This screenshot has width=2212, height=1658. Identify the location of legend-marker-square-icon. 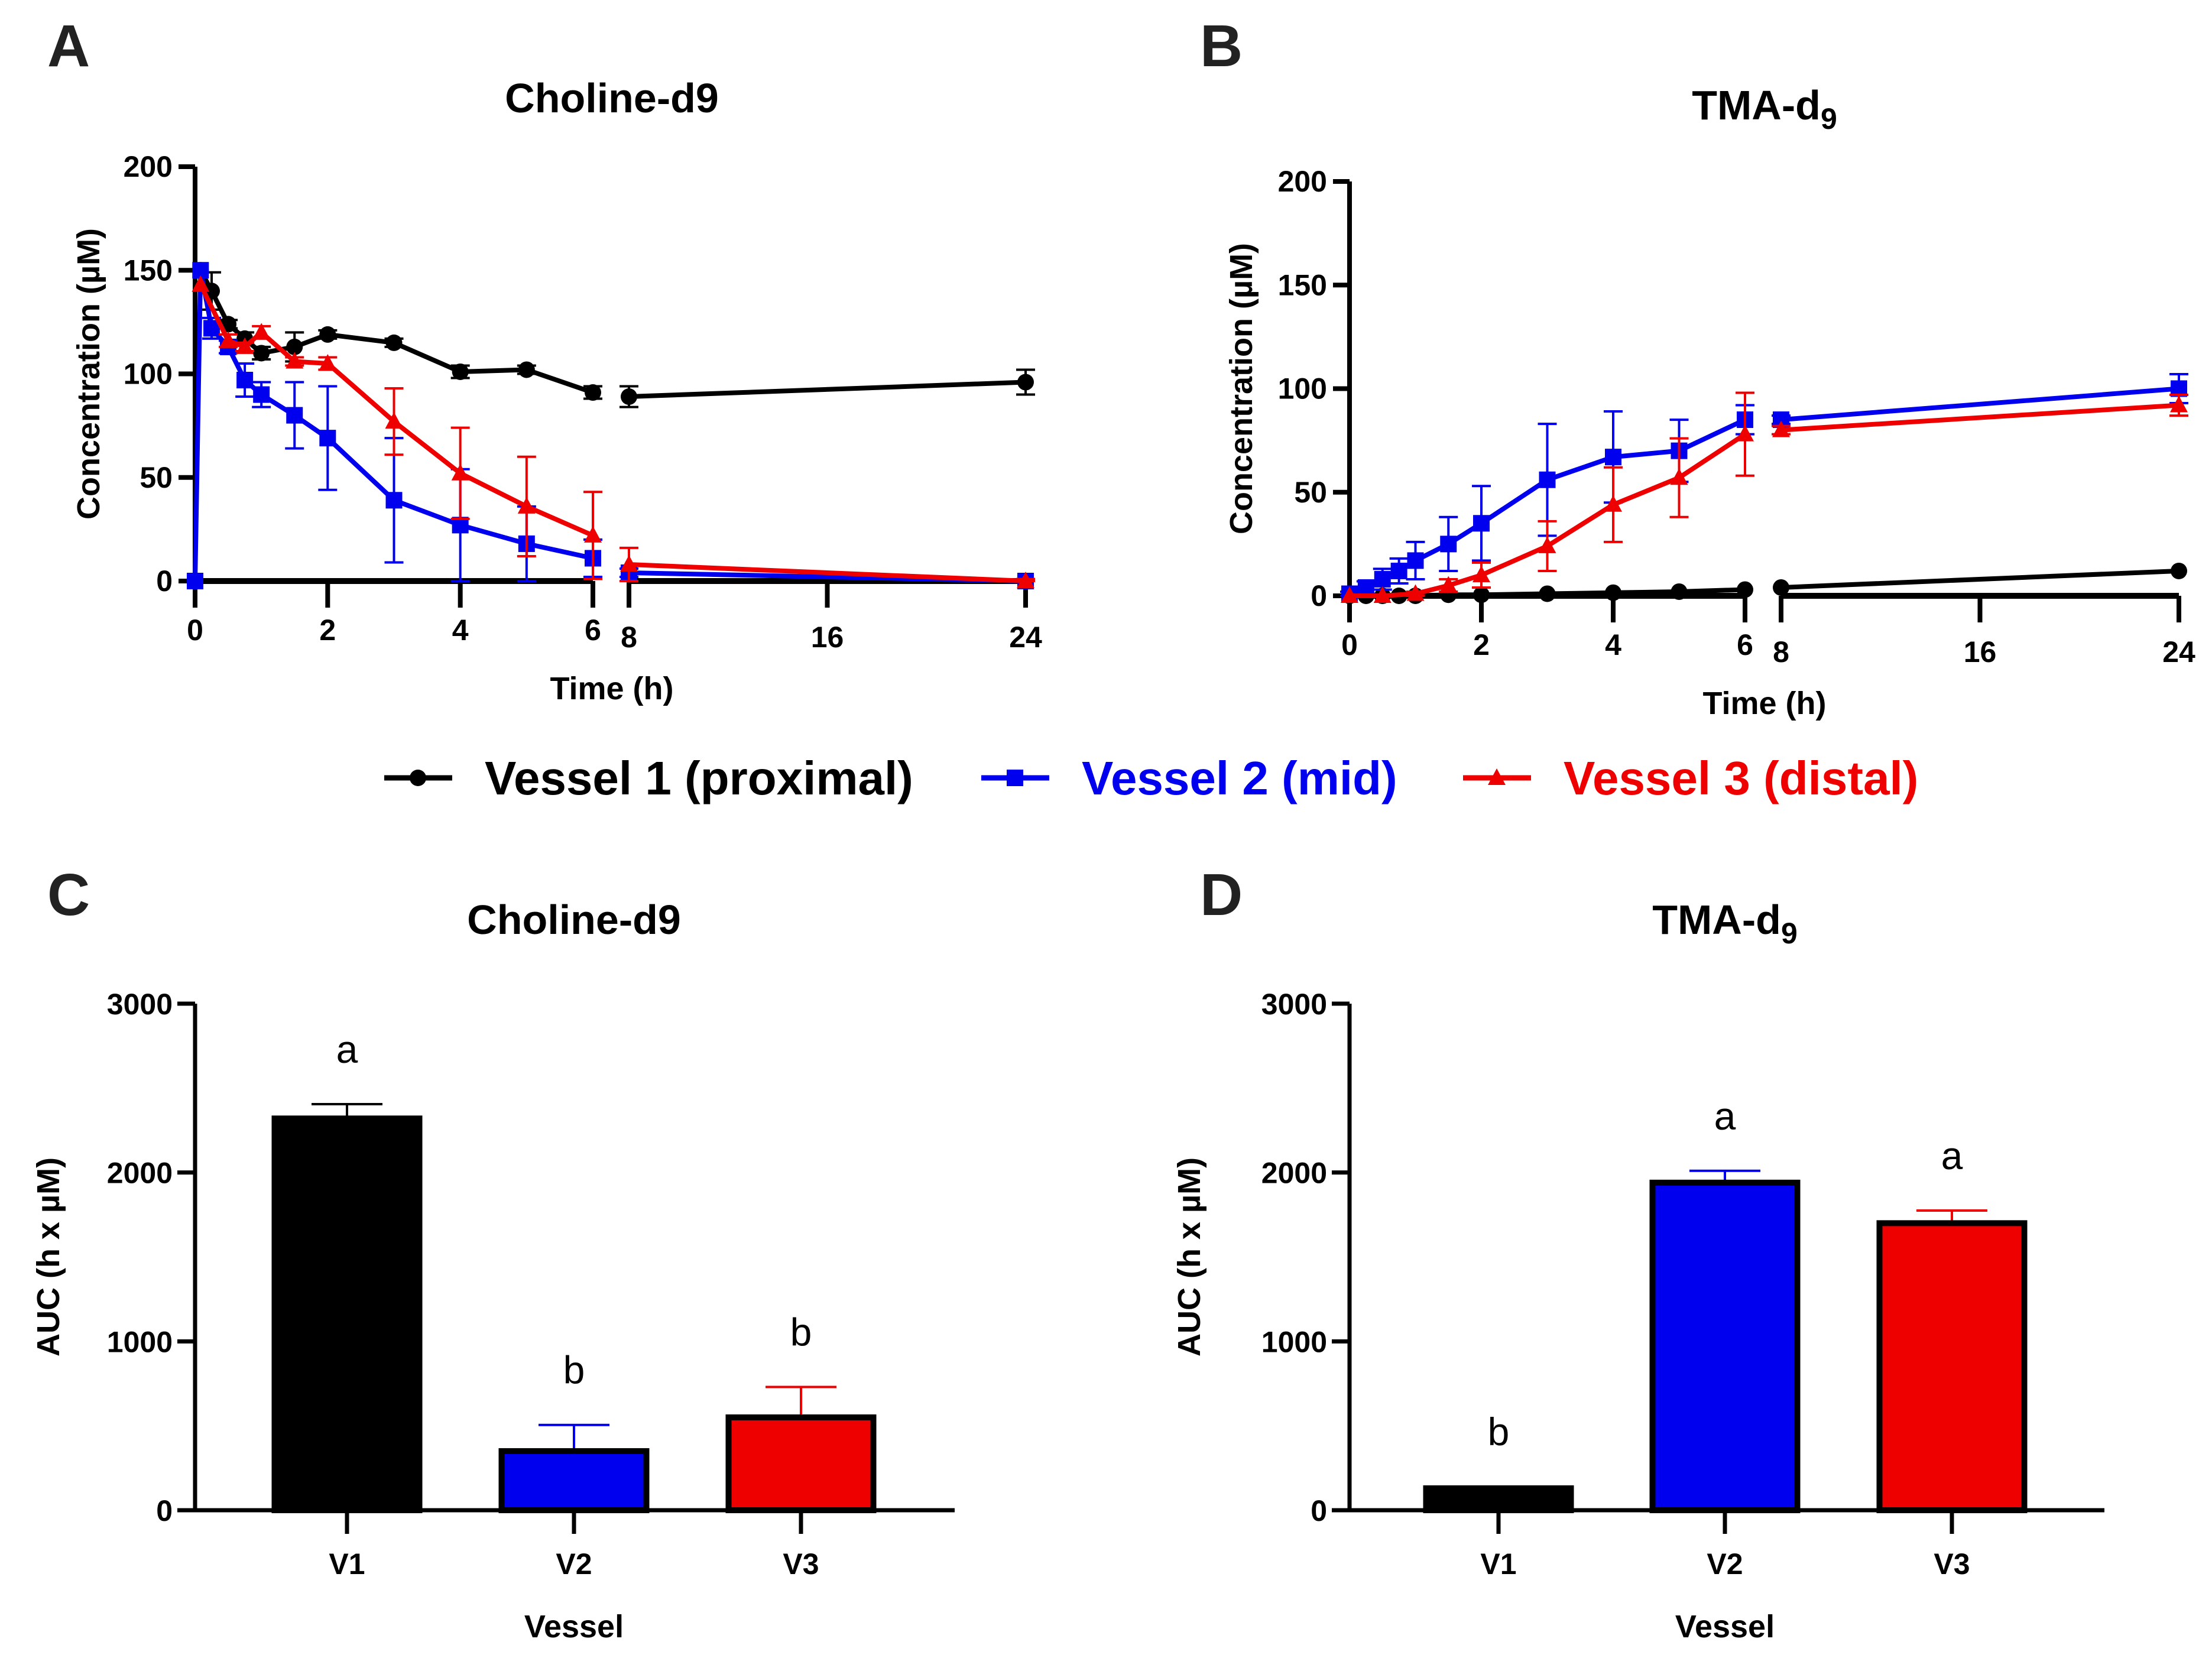
(1015, 778).